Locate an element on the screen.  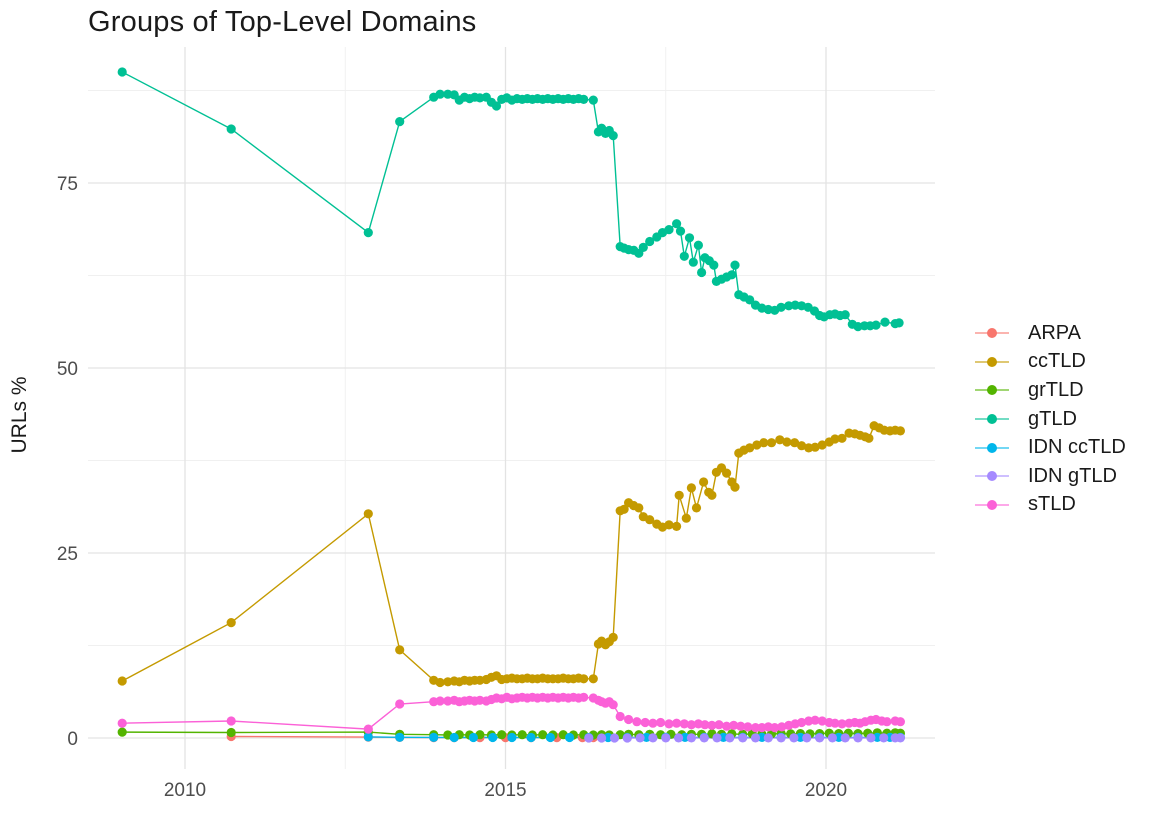
legend-item-cctld: ccTLD is located at coordinates (1050, 362).